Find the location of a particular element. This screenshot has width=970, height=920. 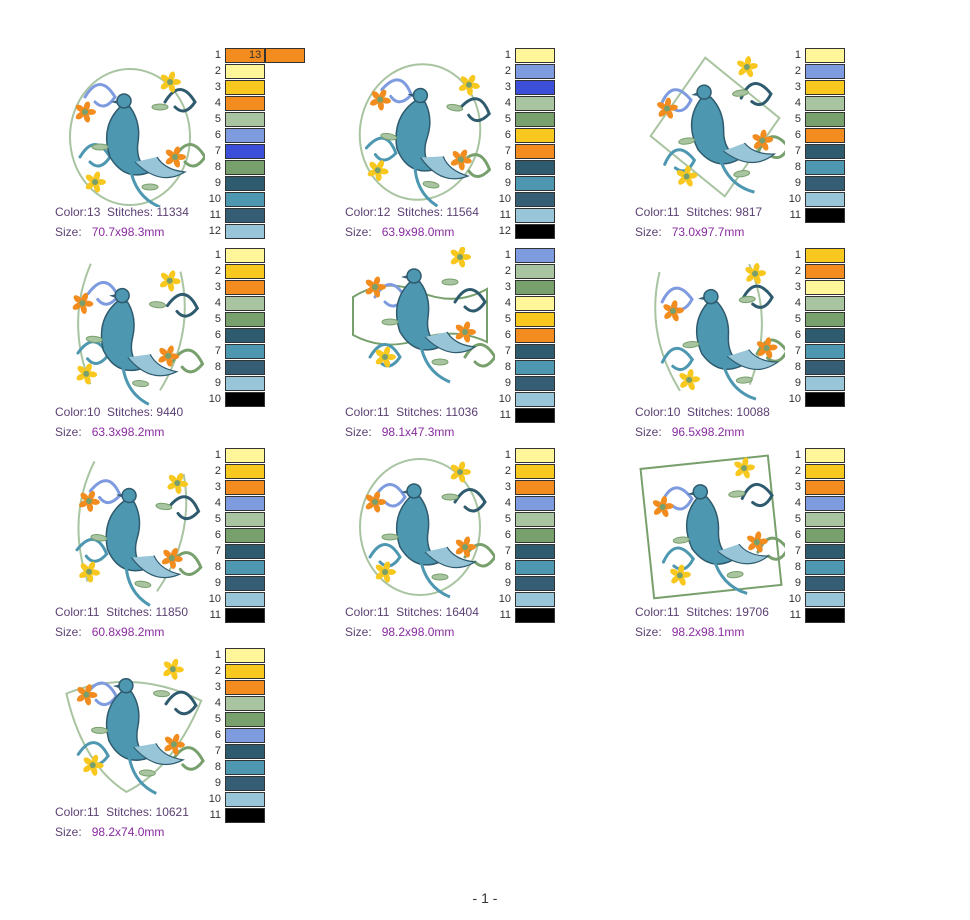

color-count: 10 is located at coordinates (674, 412).